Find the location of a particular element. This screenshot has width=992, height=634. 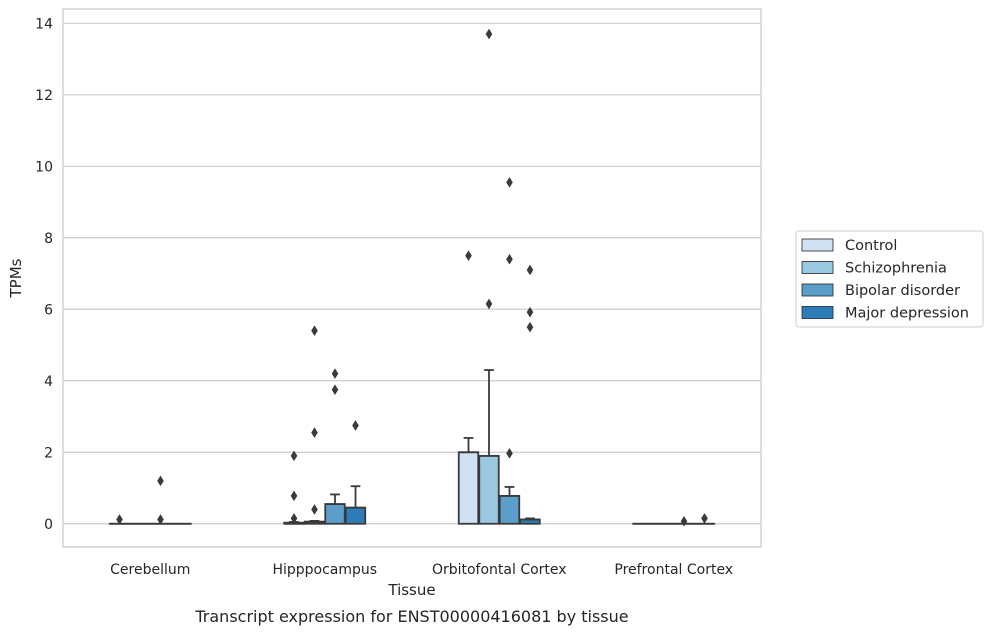

legend-label: Bipolar disorder is located at coordinates (902, 291).